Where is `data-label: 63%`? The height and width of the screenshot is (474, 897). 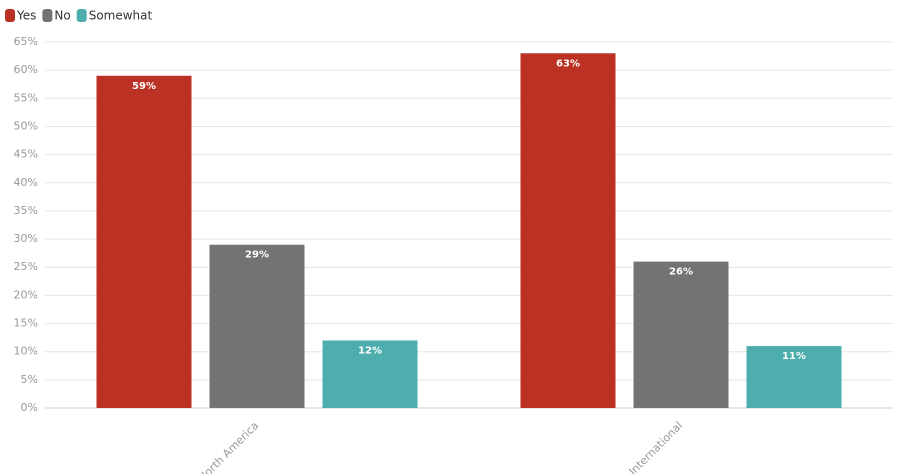 data-label: 63% is located at coordinates (568, 63).